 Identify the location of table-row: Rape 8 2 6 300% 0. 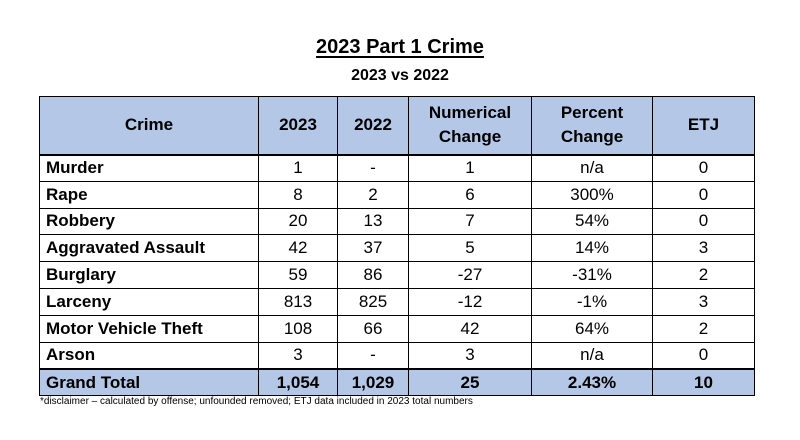
(397, 194).